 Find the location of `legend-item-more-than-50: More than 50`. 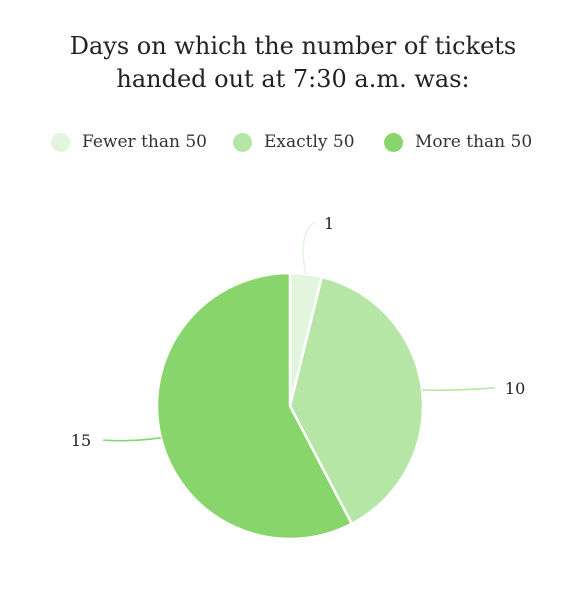

legend-item-more-than-50: More than 50 is located at coordinates (458, 142).